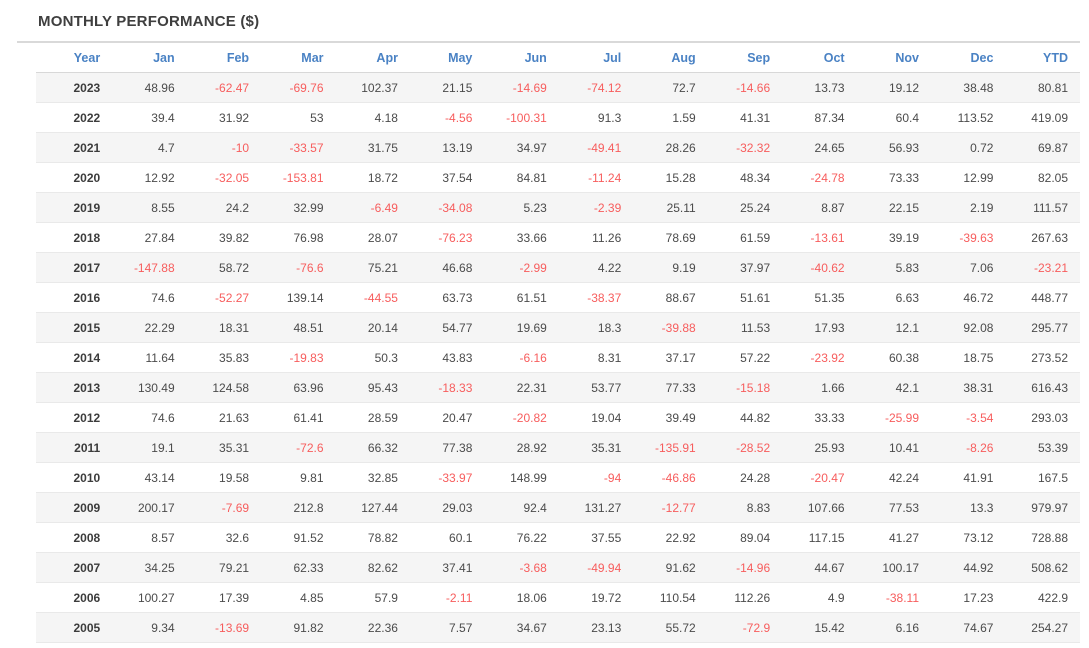  What do you see at coordinates (298, 417) in the screenshot?
I see `value-cell: 61.41` at bounding box center [298, 417].